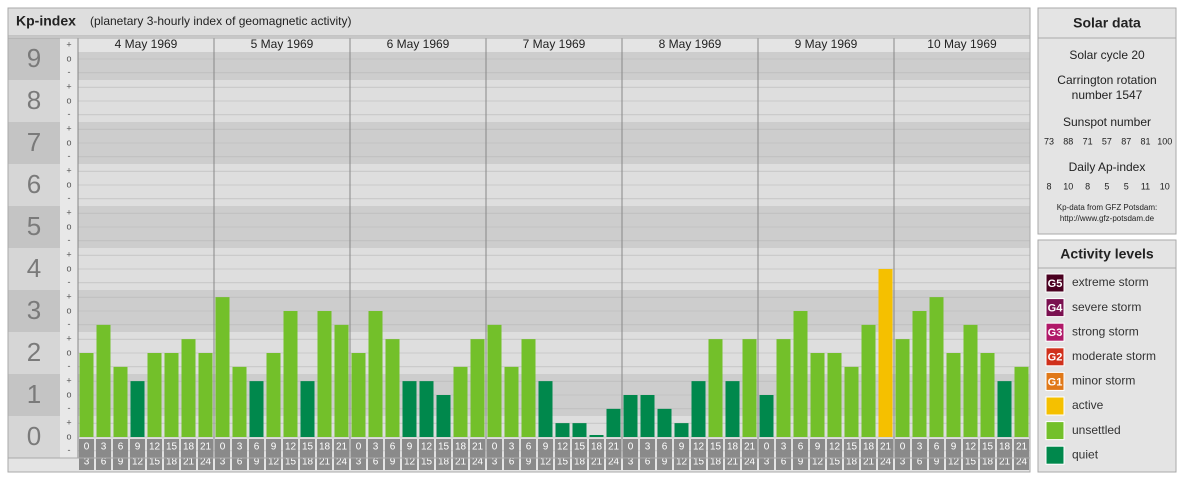  Describe the element at coordinates (519, 22) in the screenshot. I see `title-bar` at that location.